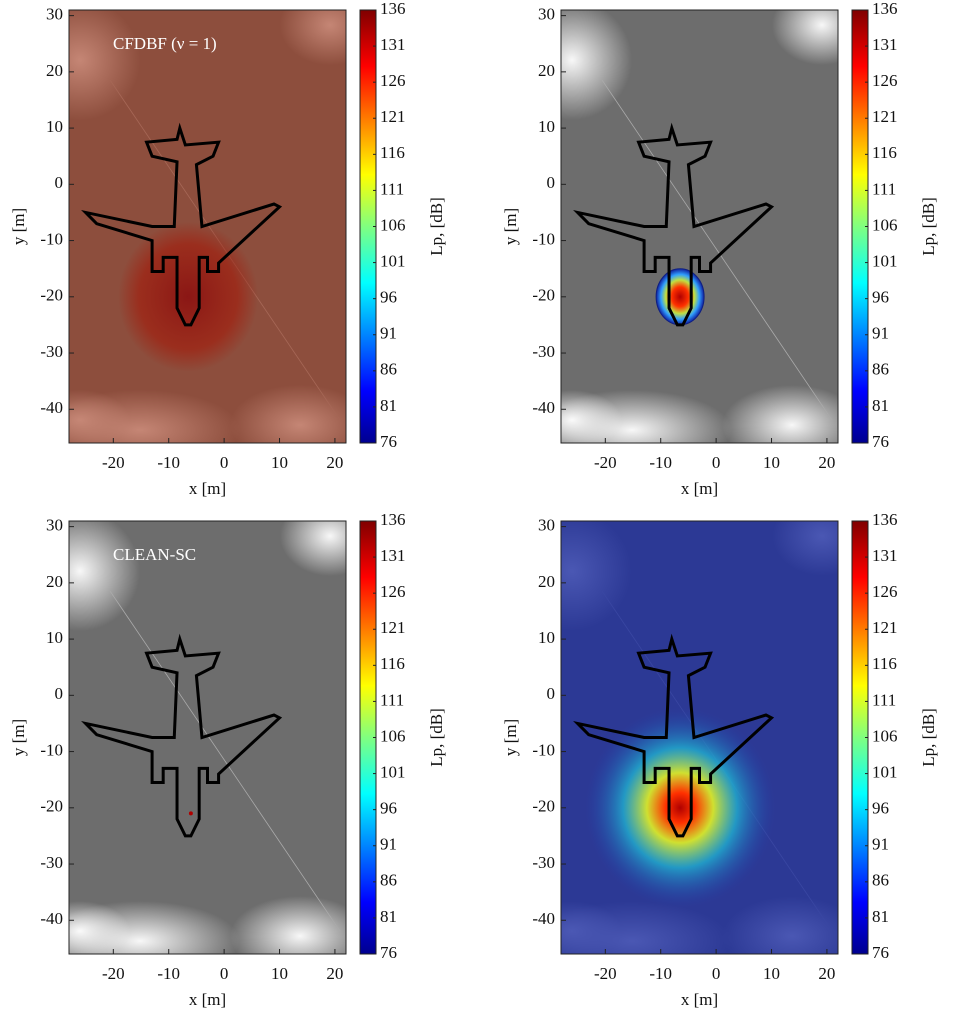  What do you see at coordinates (334, 973) in the screenshot?
I see `x-tick-label: 20` at bounding box center [334, 973].